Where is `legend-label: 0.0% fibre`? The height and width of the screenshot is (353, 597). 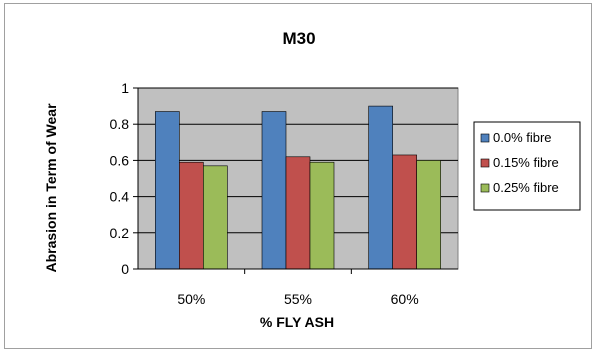 legend-label: 0.0% fibre is located at coordinates (522, 137).